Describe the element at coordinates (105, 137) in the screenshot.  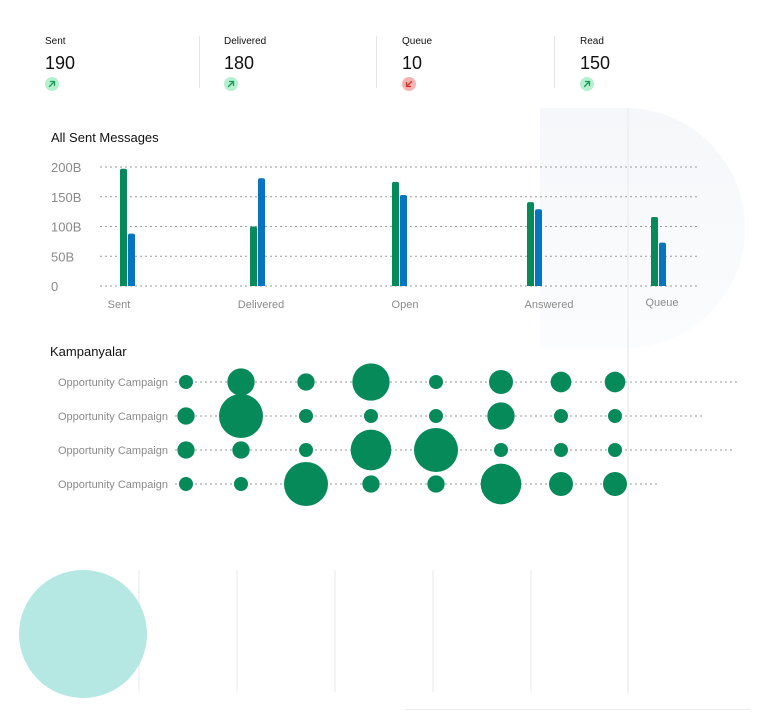
I see `bar-chart-title: All Sent Messages` at that location.